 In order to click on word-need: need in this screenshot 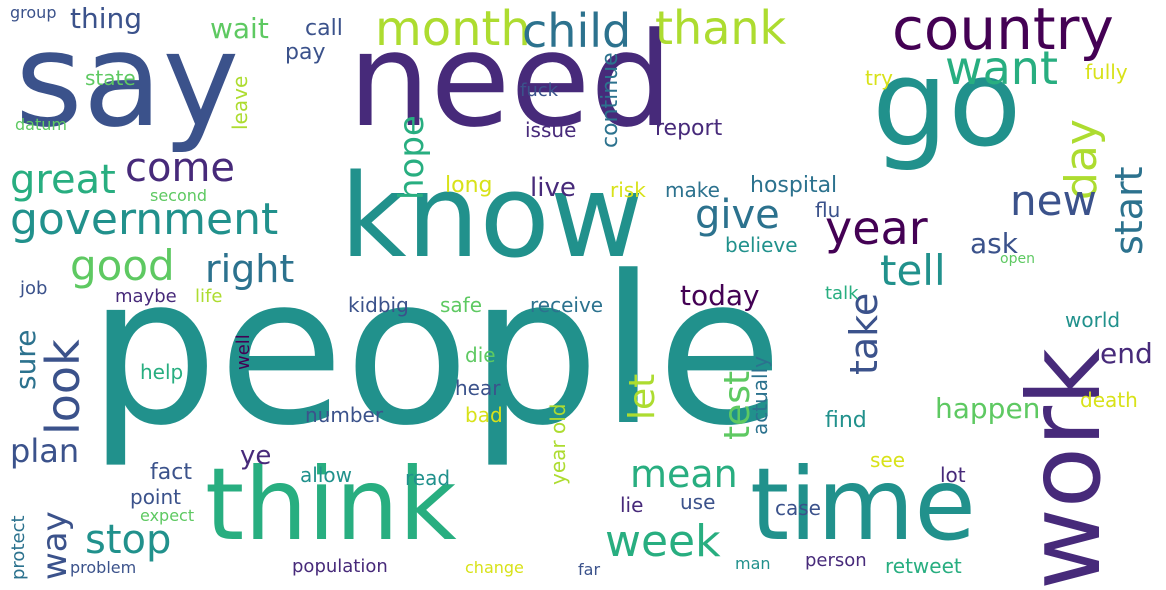, I will do `click(510, 80)`.